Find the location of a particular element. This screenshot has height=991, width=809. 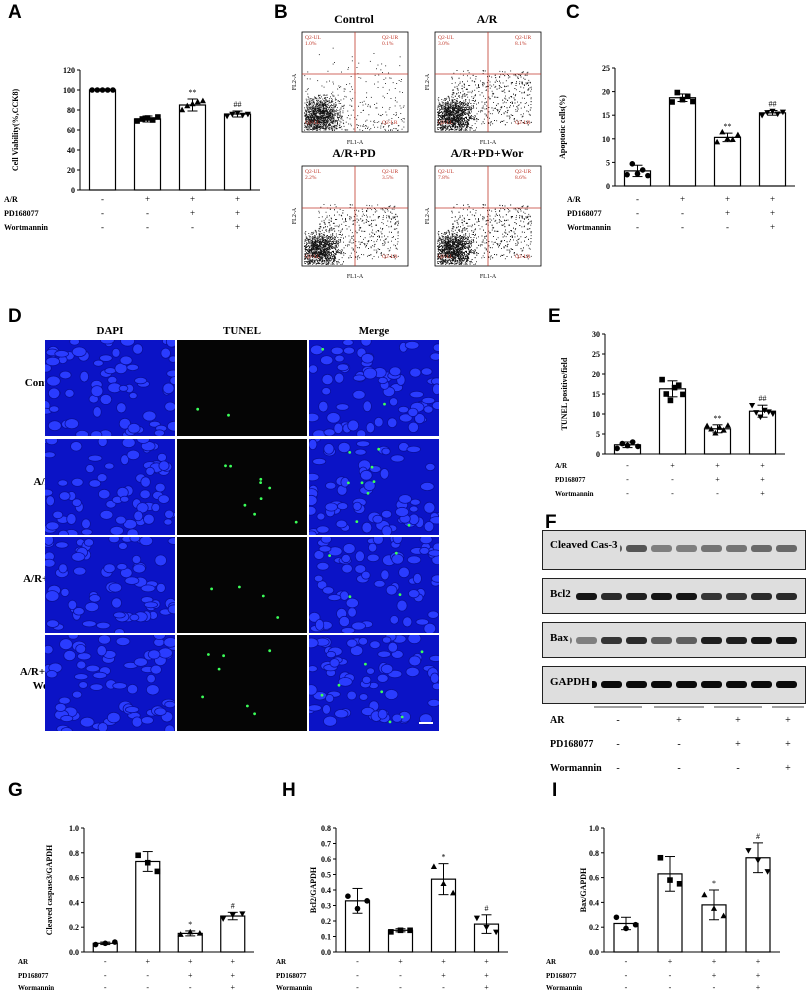

flow-plot-title: A/R+PD is located at coordinates (354, 153).